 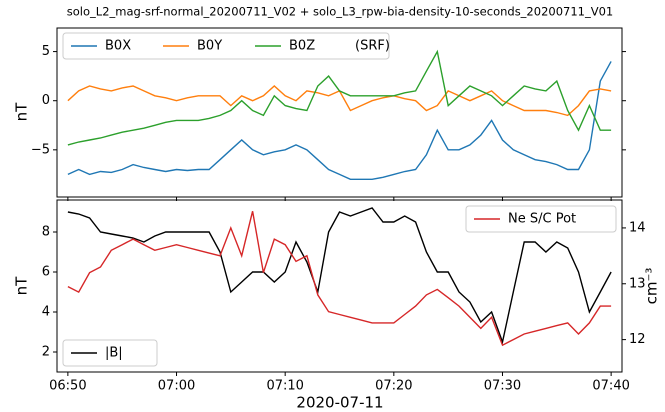 I want to click on y-tick-label: 6, so click(x=46, y=272).